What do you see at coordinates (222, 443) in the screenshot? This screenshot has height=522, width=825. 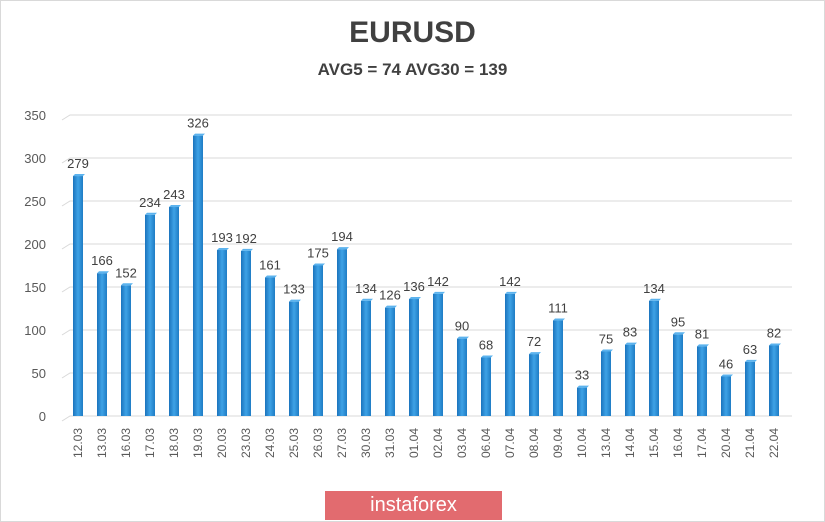 I see `x-tick-label: 20.03` at bounding box center [222, 443].